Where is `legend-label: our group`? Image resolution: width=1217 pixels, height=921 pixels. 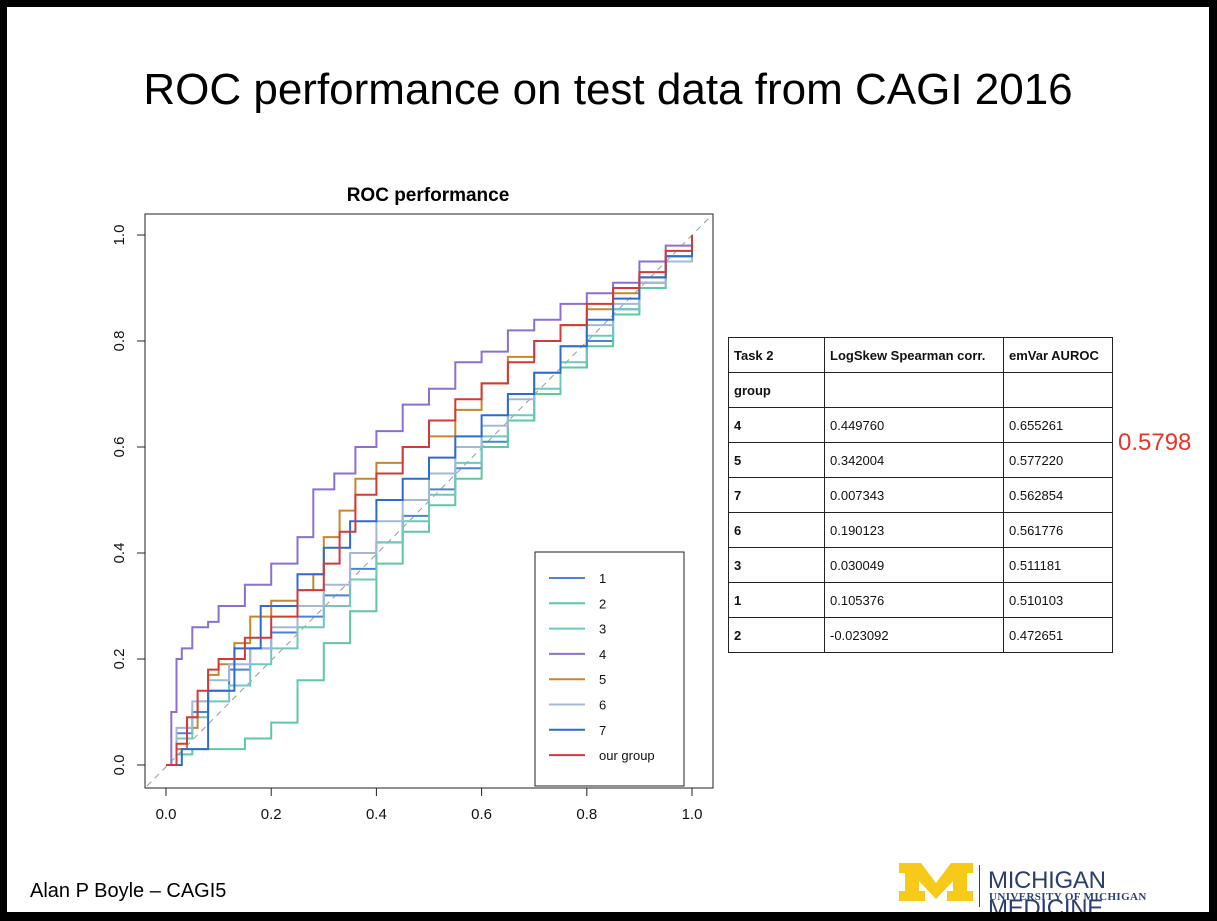 legend-label: our group is located at coordinates (627, 755).